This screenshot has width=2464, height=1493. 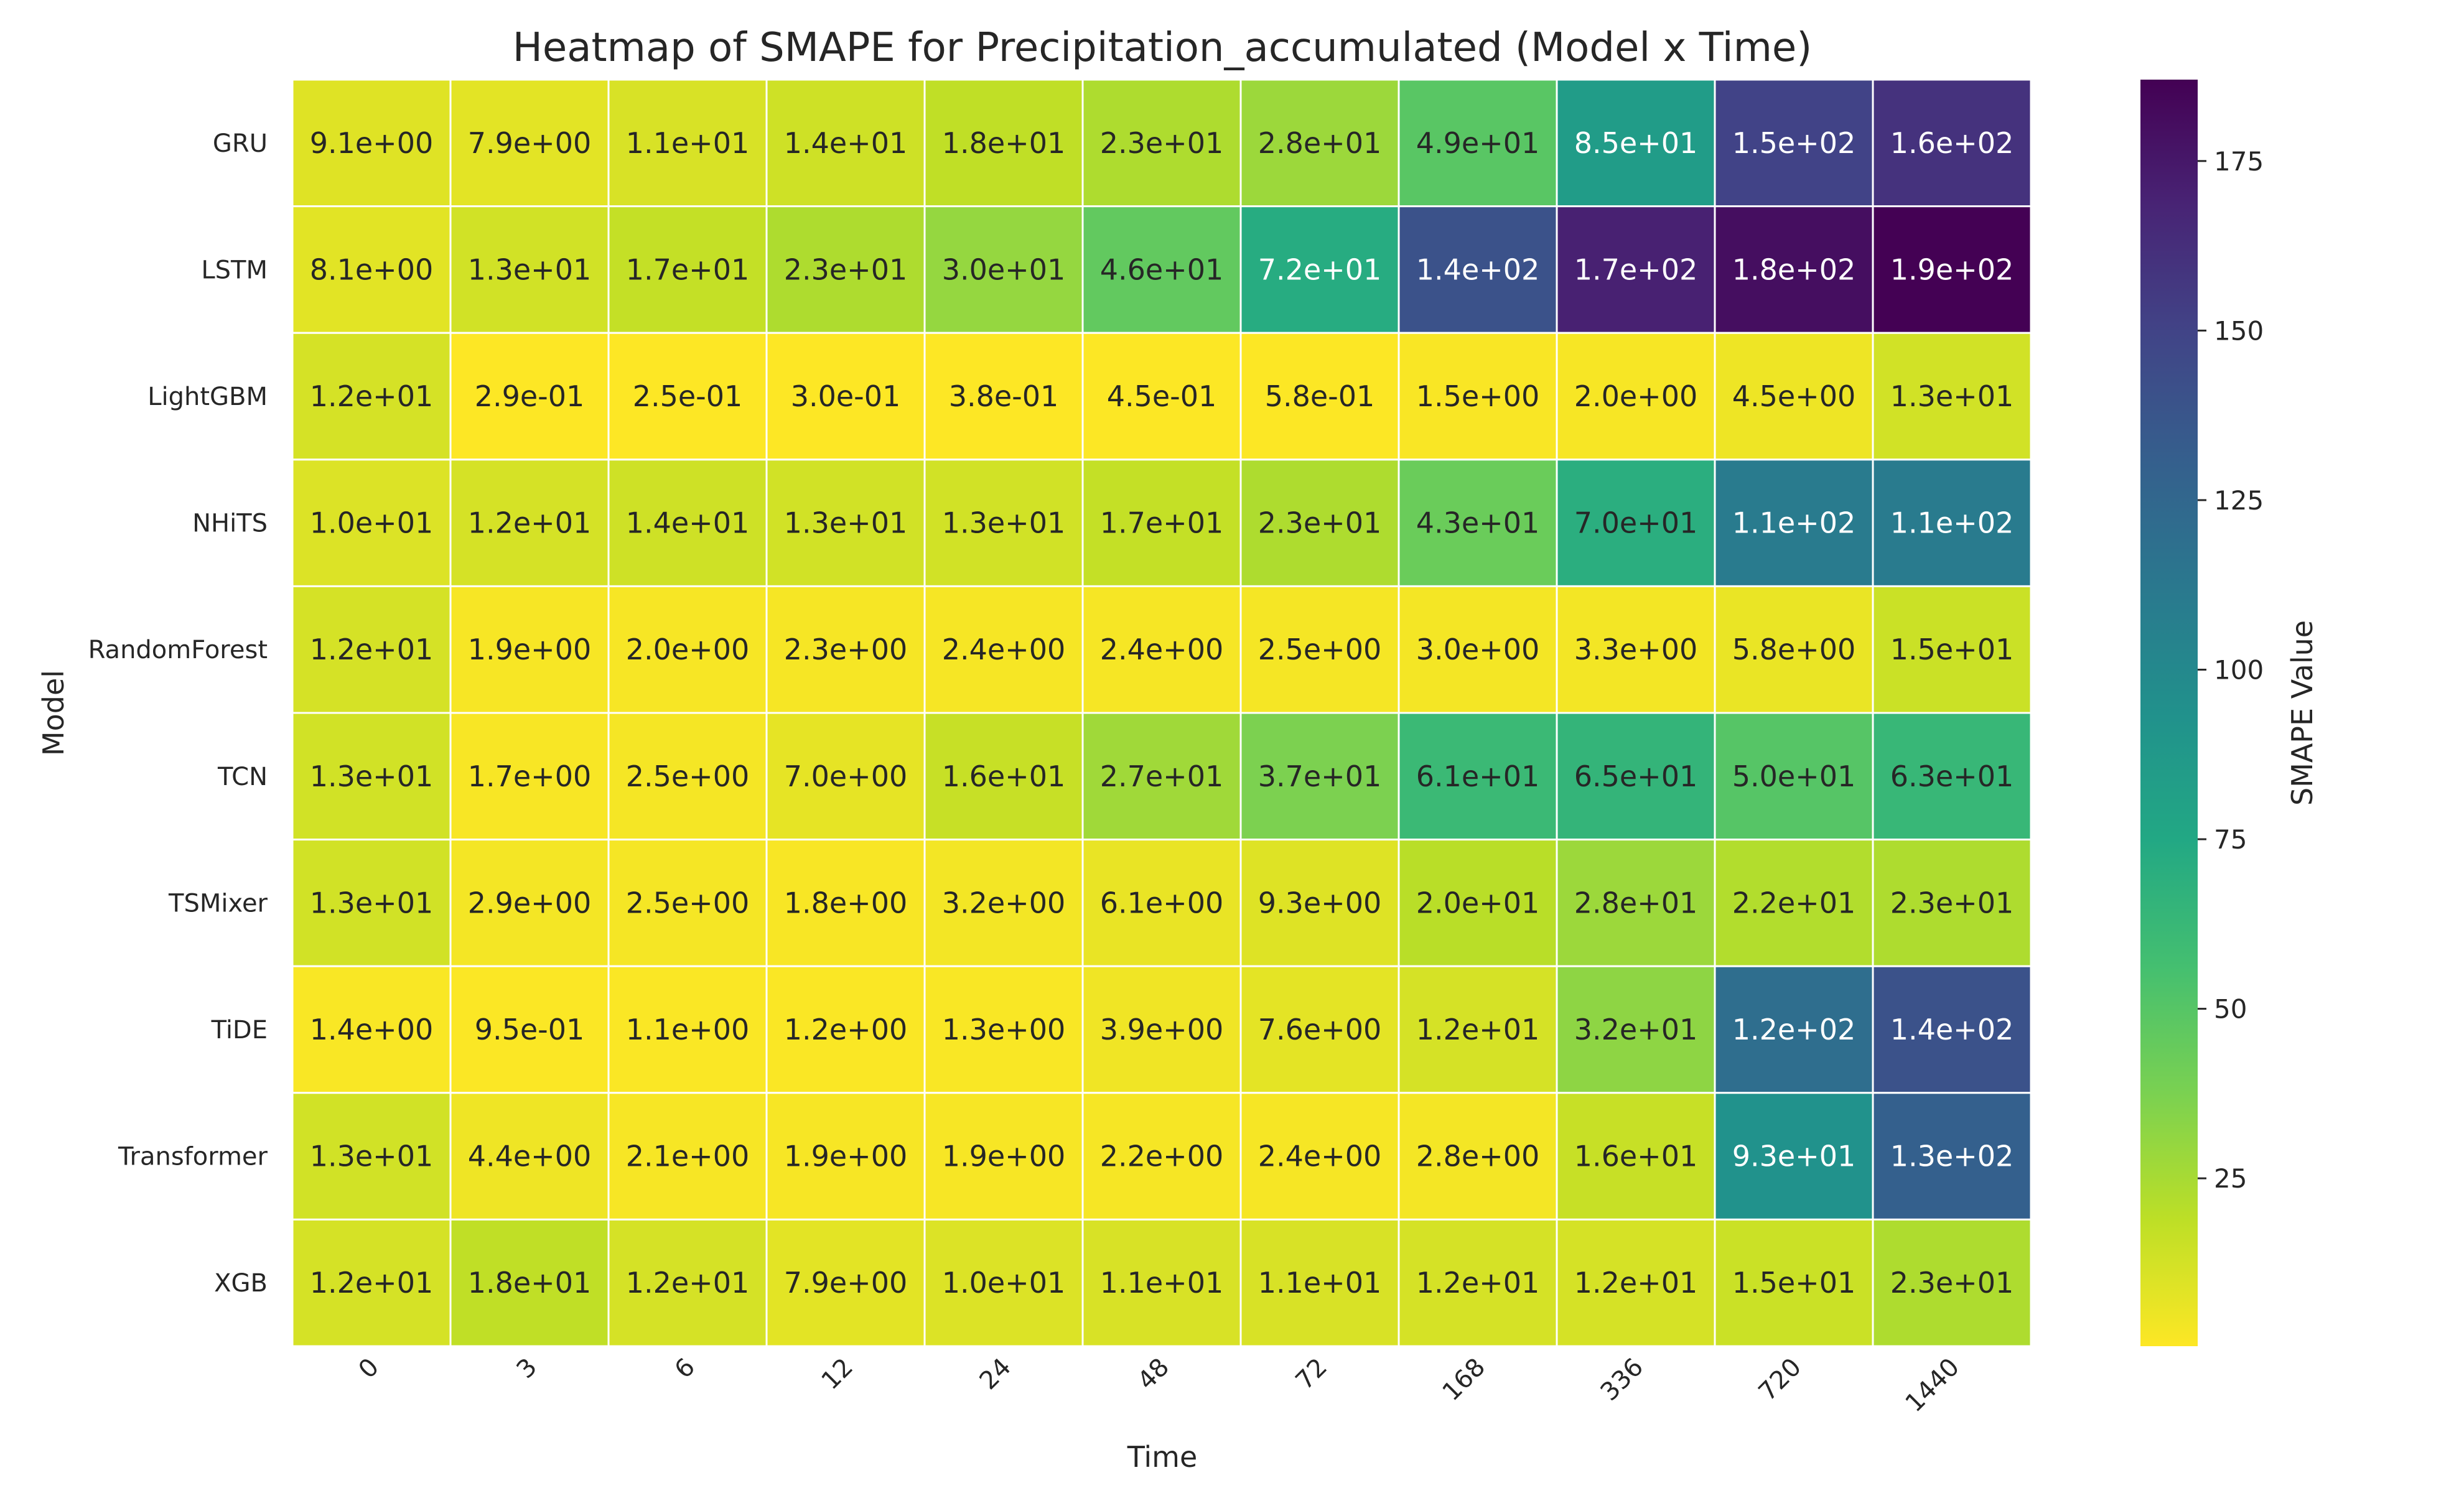 I want to click on x-tick-label: 24, so click(x=996, y=1374).